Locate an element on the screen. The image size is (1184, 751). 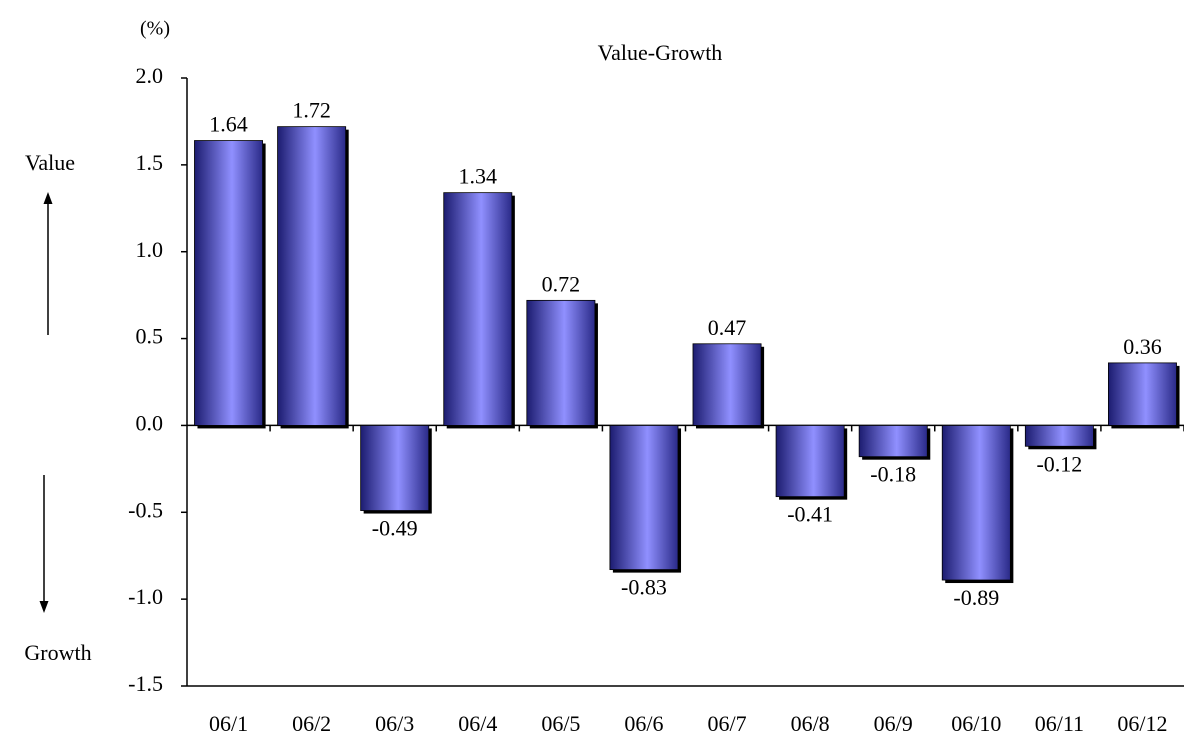
y-tick-label: 0.5 is located at coordinates (150, 336).